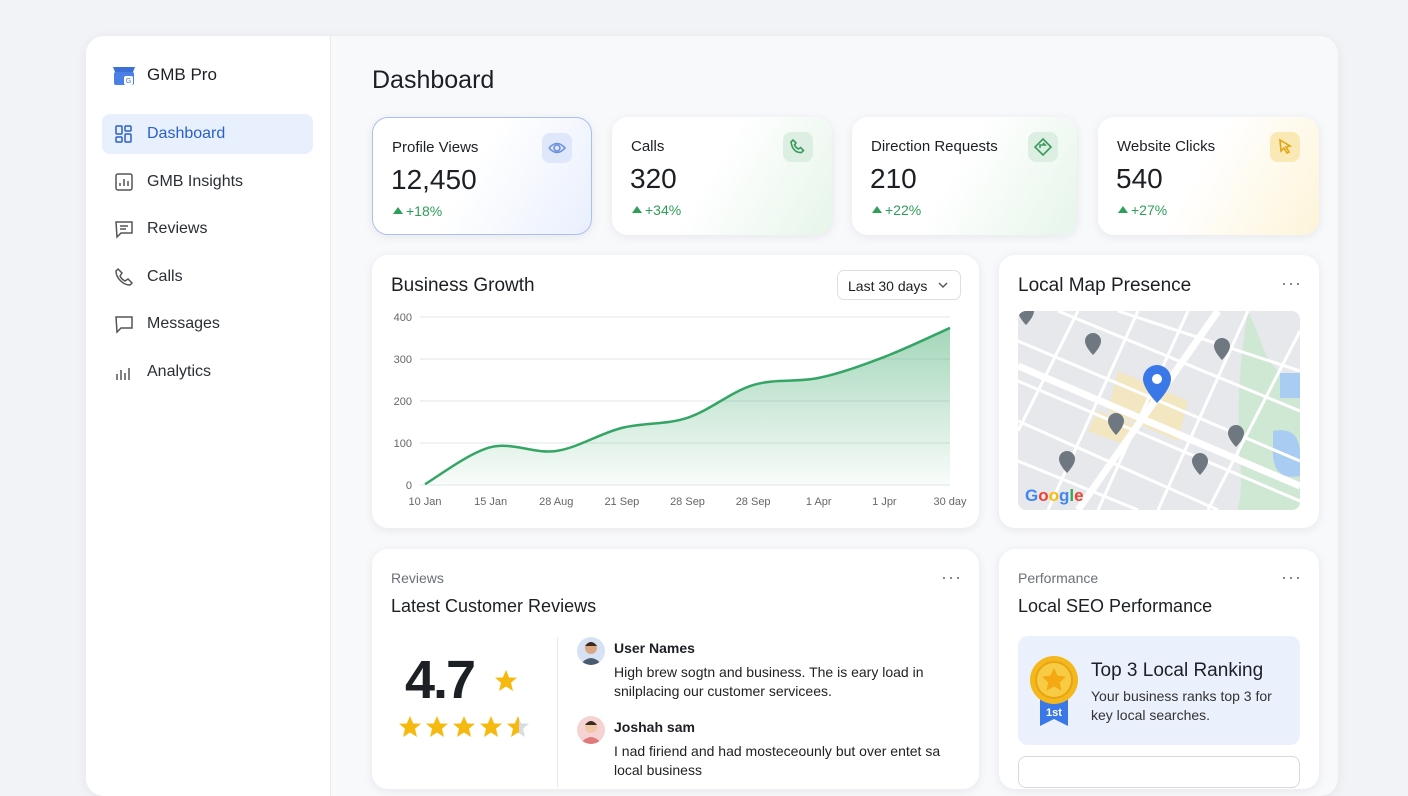  What do you see at coordinates (195, 181) in the screenshot?
I see `nav-label: GMB Insights` at bounding box center [195, 181].